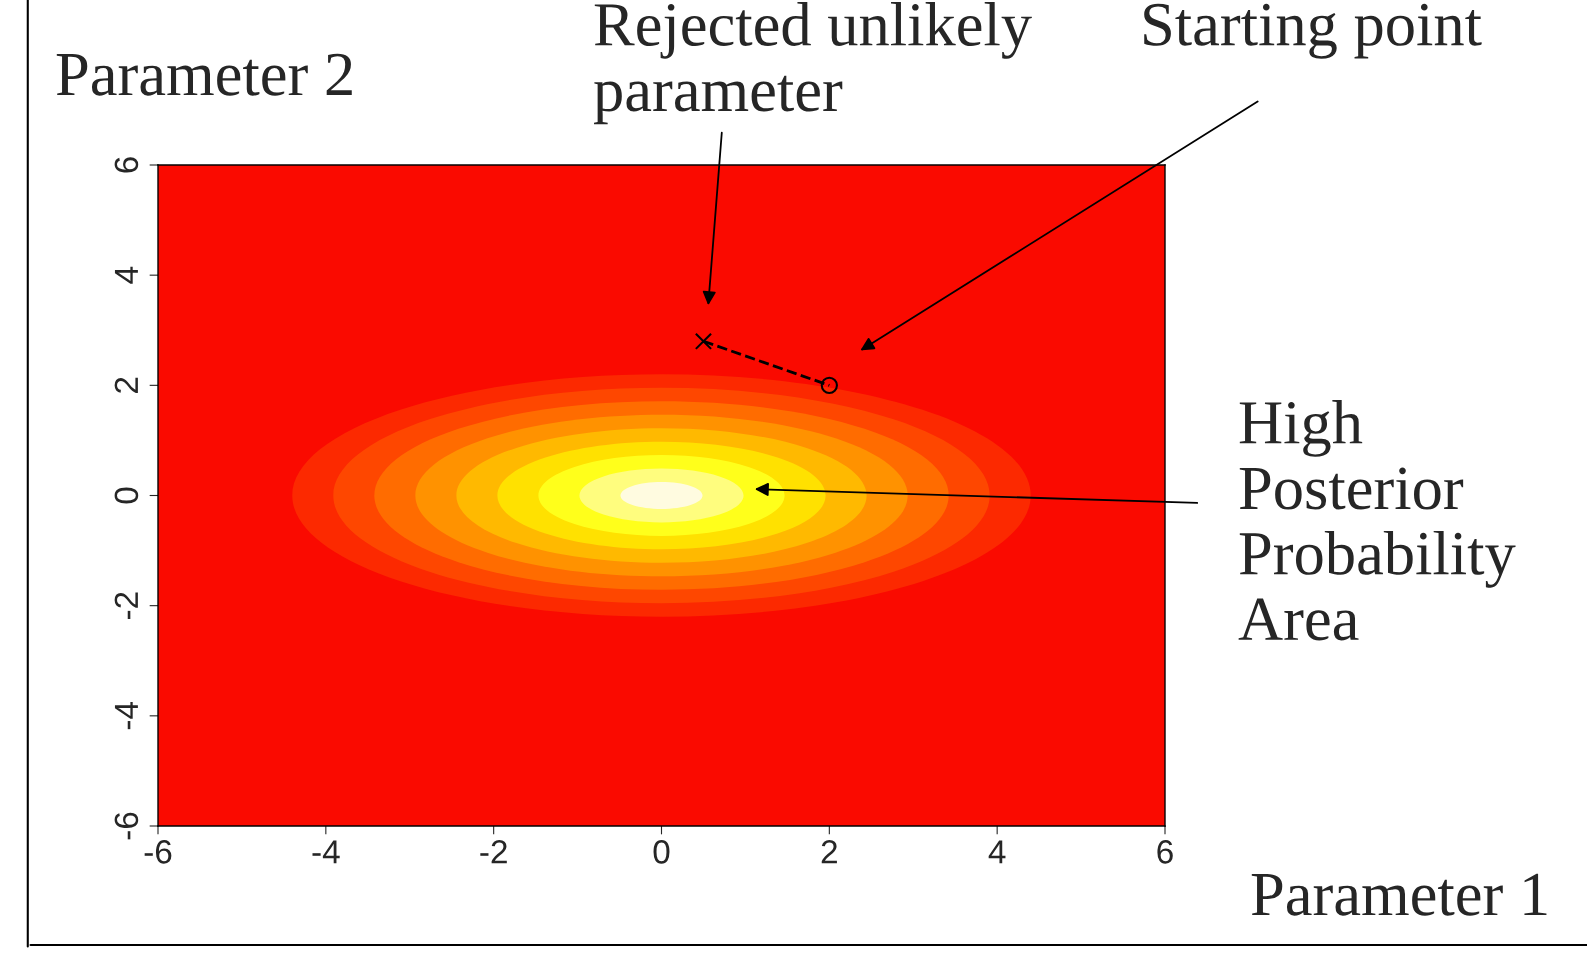  Describe the element at coordinates (126, 495) in the screenshot. I see `y-tick-label: 0` at that location.